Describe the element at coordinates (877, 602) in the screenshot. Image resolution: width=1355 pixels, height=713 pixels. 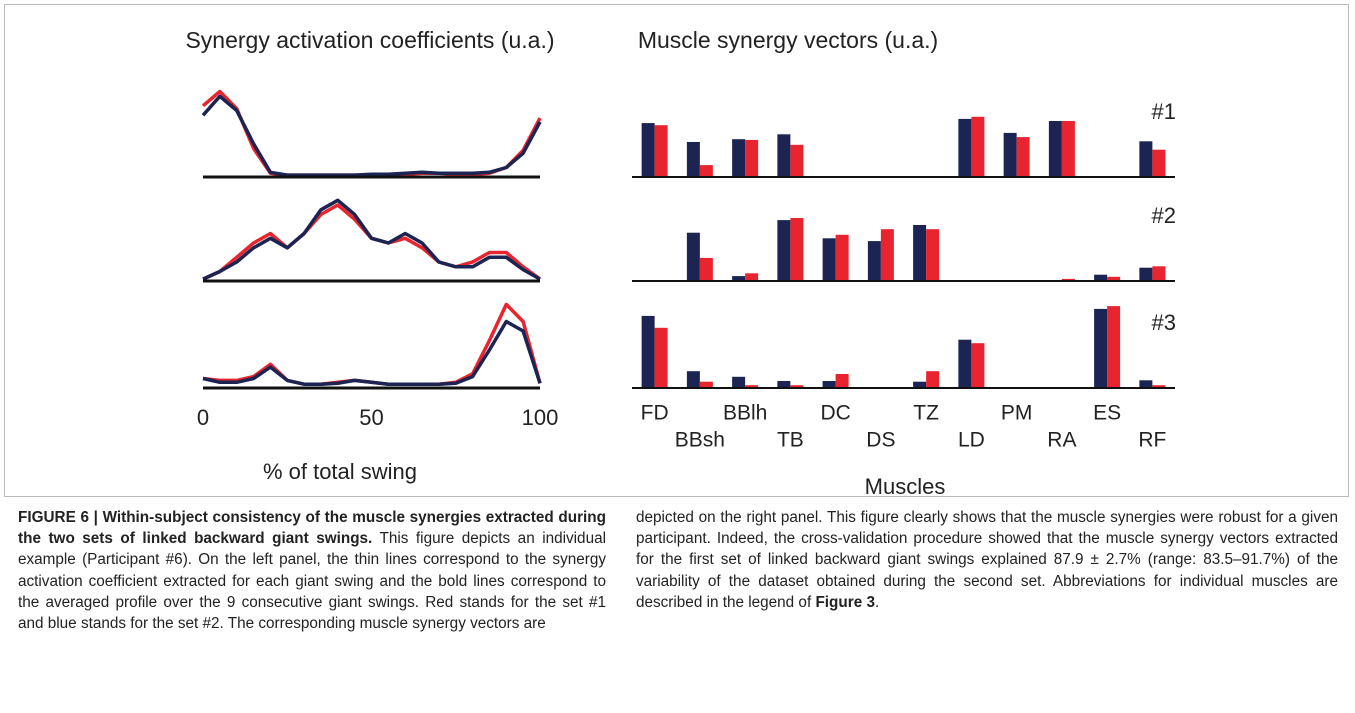
I see `caption-text: .` at that location.